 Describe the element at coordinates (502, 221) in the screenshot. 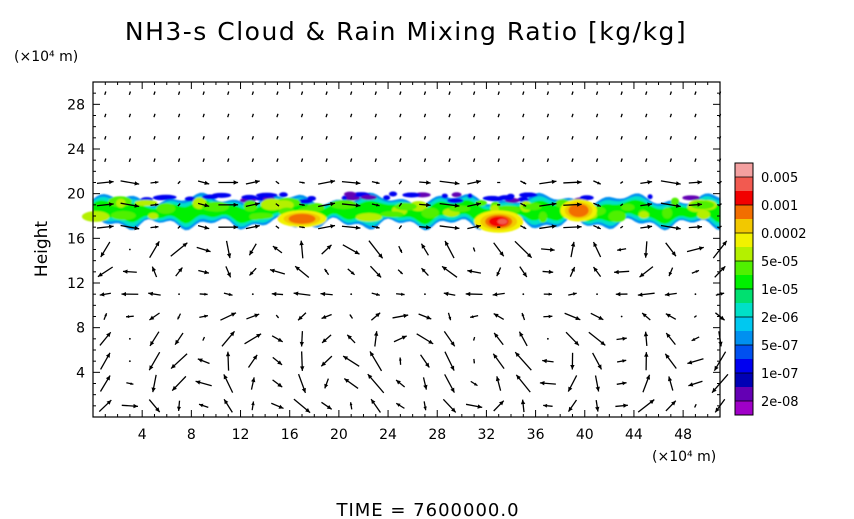

I see `contour-peak` at that location.